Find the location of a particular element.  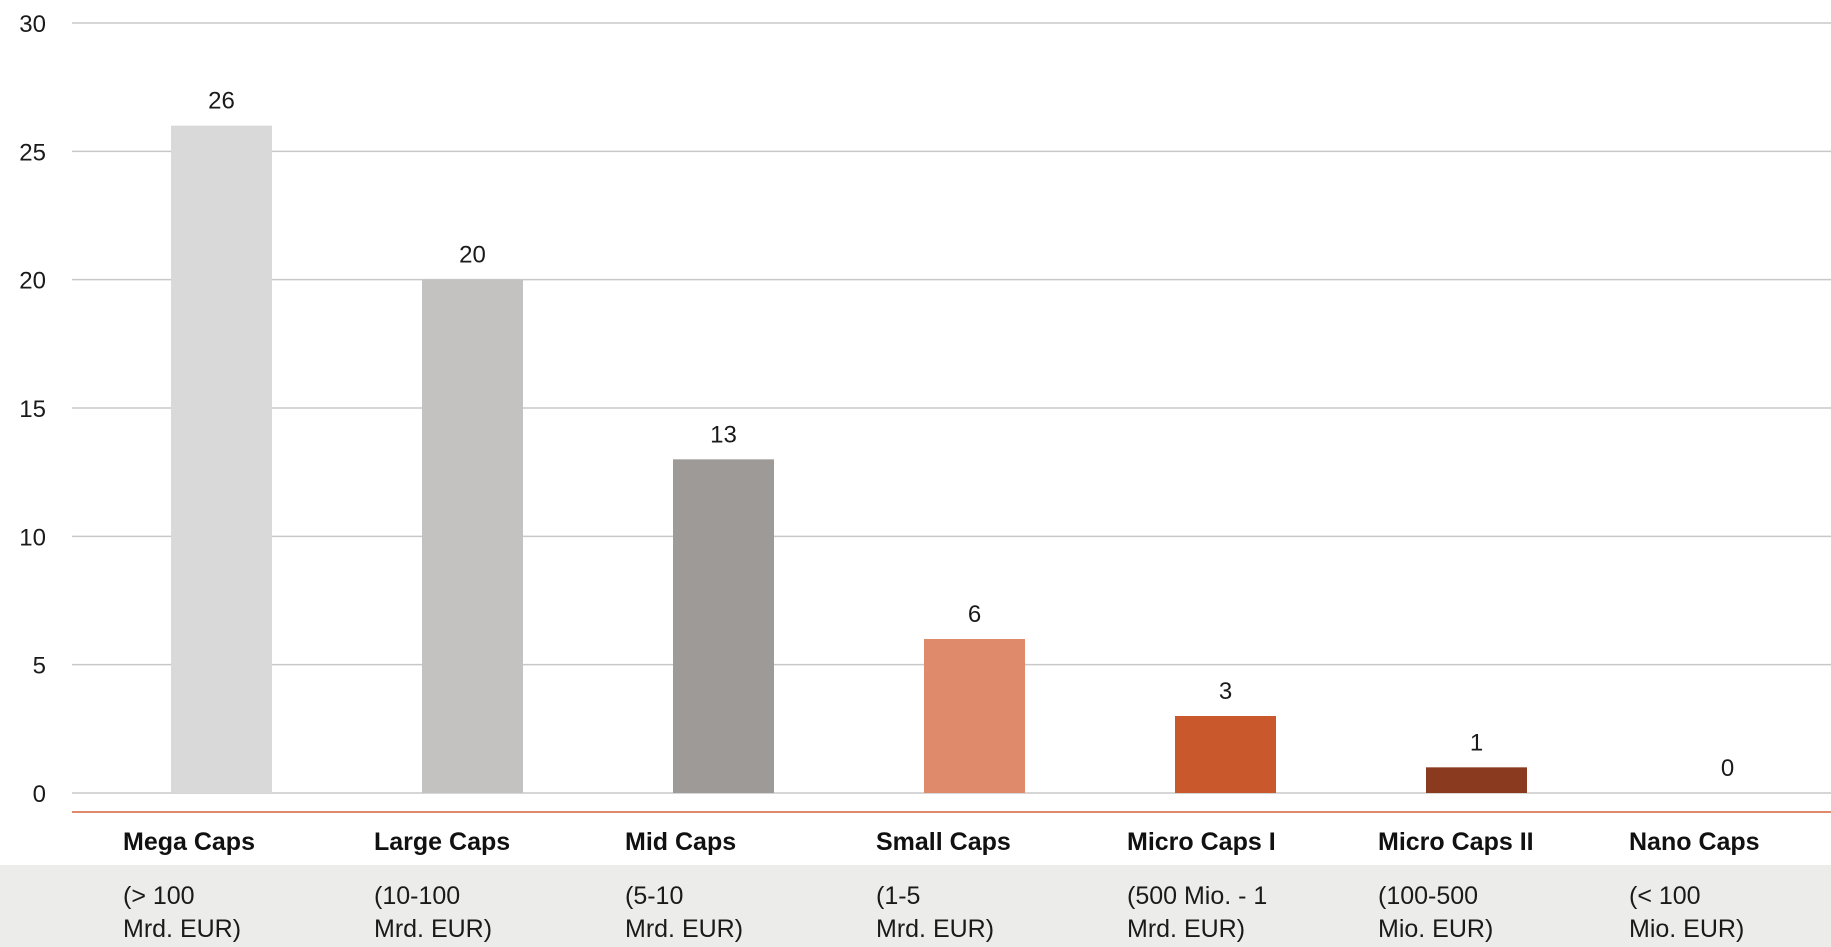

y-axis-tick-labels: 0 5 10 15 20 25 30 is located at coordinates (32, 409).